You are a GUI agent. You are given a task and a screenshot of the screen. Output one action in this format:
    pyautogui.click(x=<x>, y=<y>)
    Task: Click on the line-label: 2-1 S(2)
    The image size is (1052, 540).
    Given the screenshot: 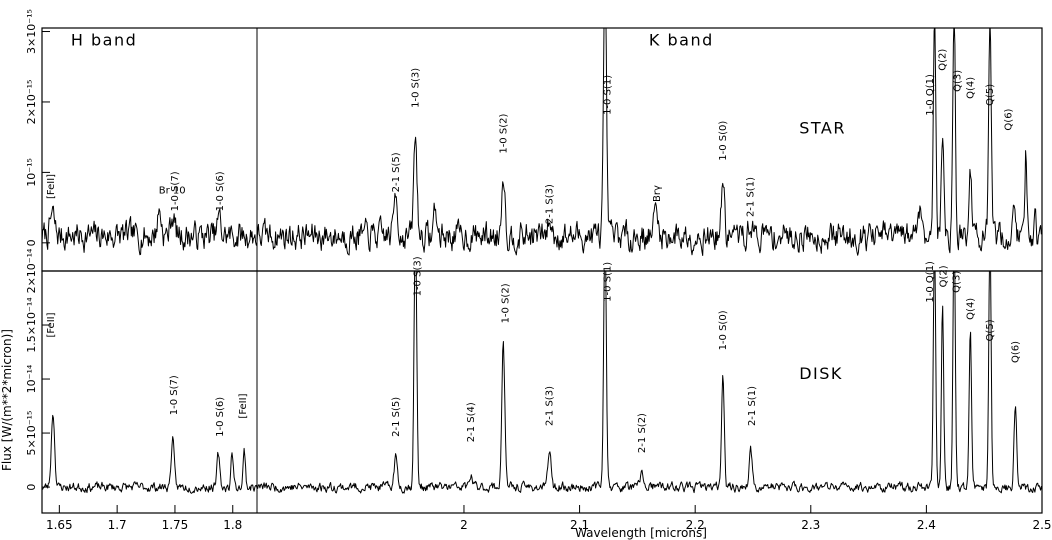 What is the action you would take?
    pyautogui.click(x=642, y=433)
    